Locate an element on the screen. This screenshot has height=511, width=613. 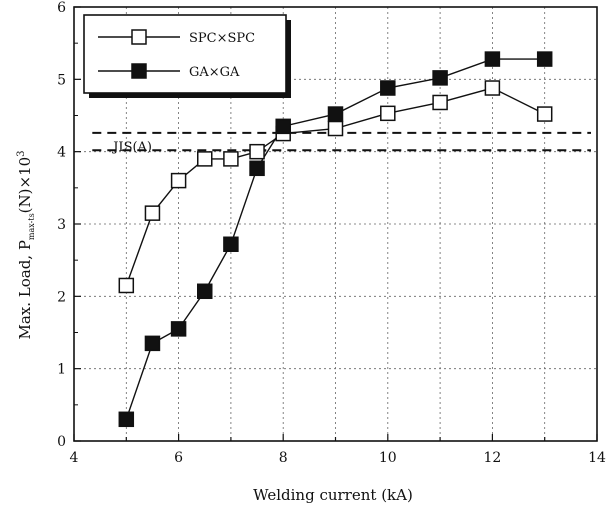
x-axis-label: Welding current (kA) is located at coordinates (333, 495).